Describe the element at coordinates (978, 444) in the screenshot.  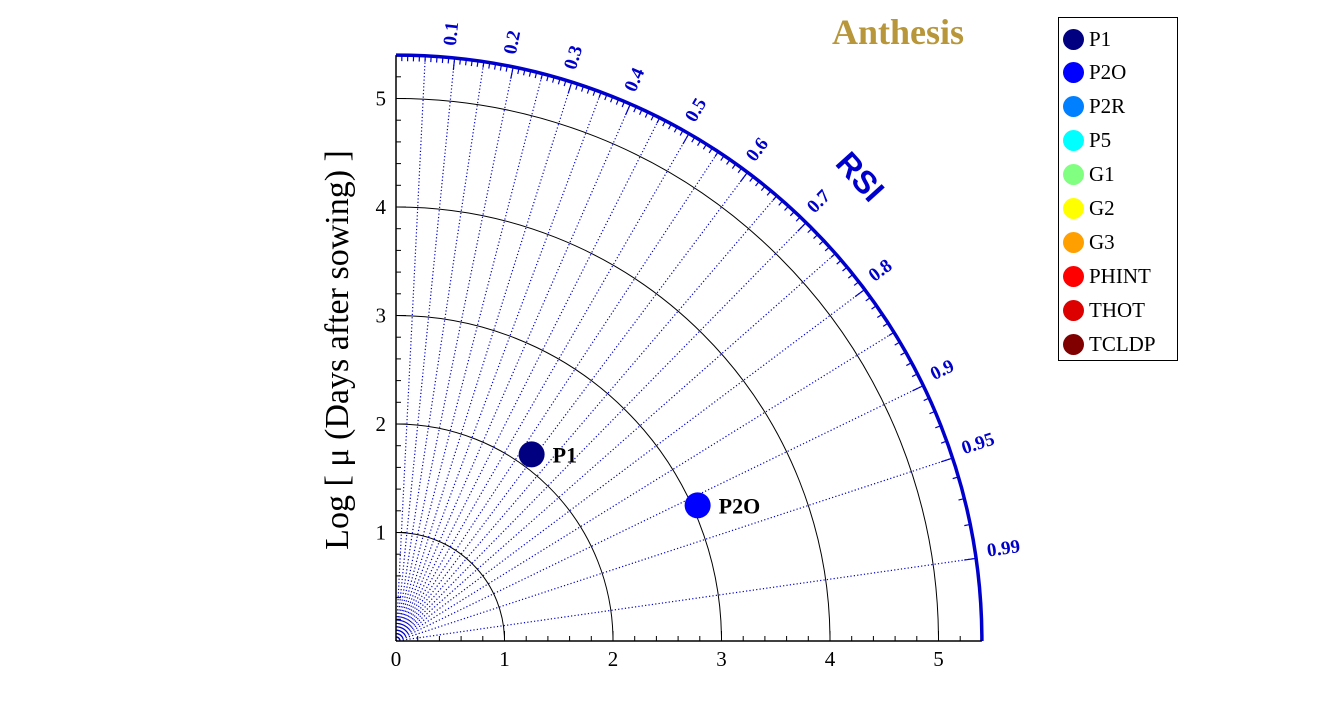
I see `angular-tick-label: 0.95` at that location.